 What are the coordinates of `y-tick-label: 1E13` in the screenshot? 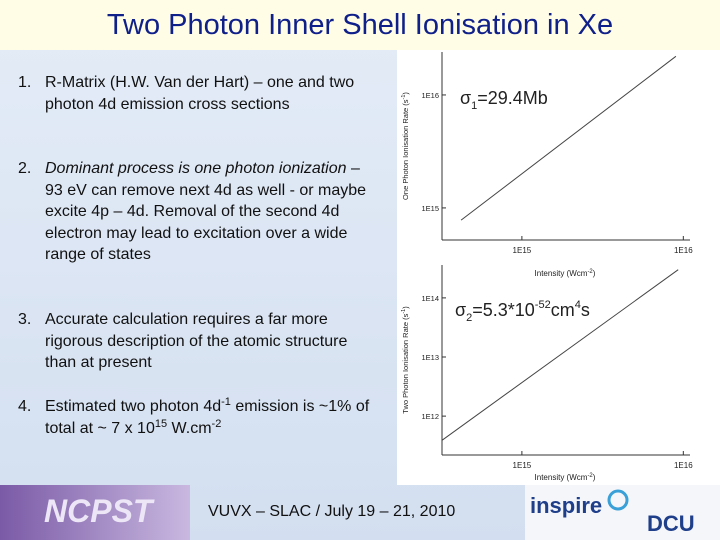 It's located at (430, 357).